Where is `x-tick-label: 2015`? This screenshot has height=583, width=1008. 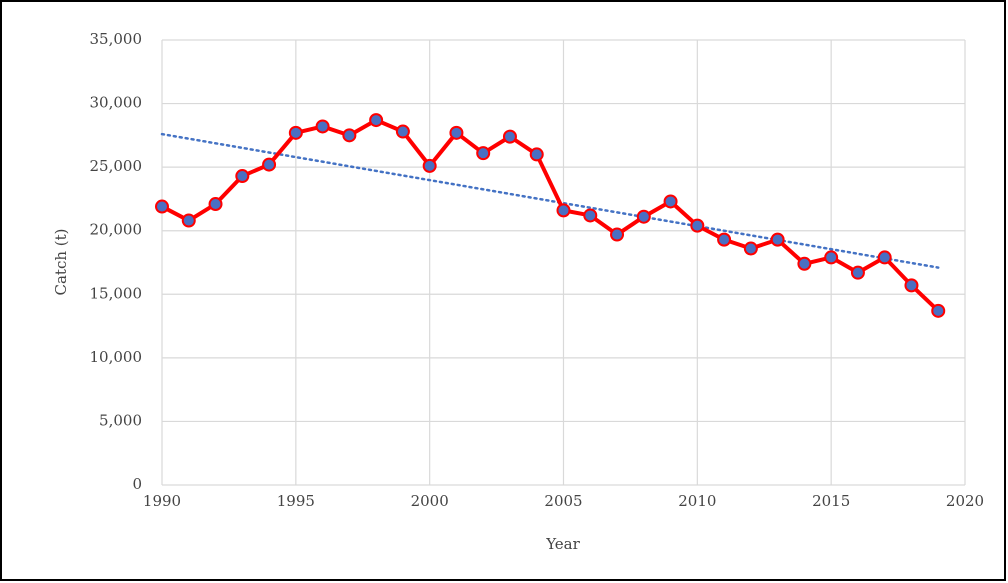 x-tick-label: 2015 is located at coordinates (831, 501).